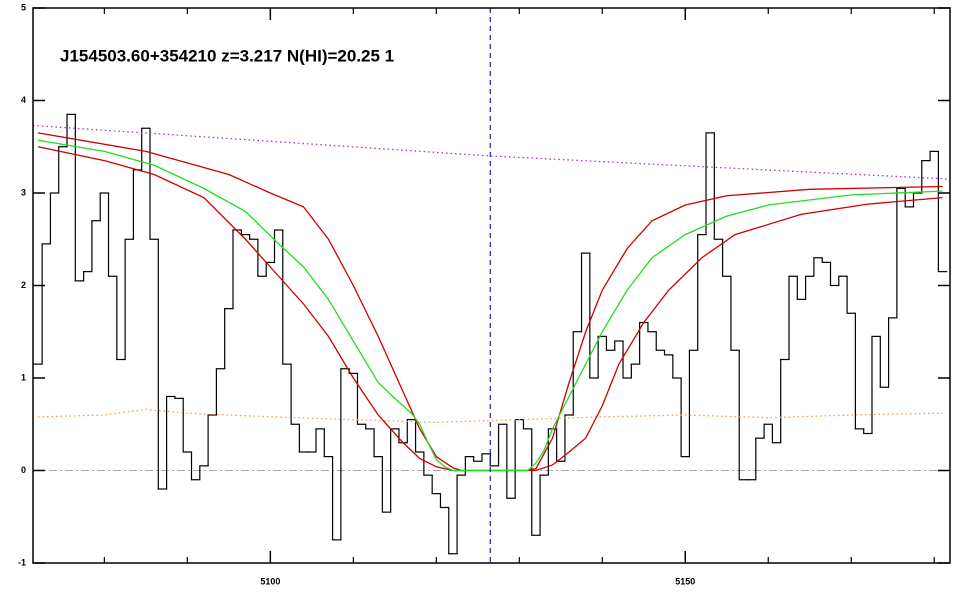 The height and width of the screenshot is (605, 960). I want to click on y-tick-label: 3, so click(23, 192).